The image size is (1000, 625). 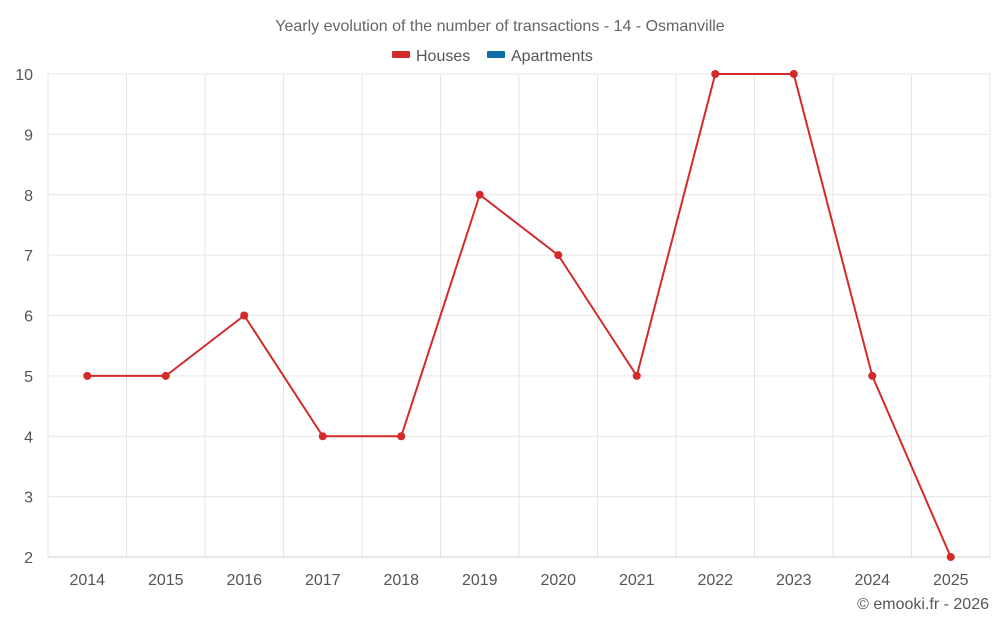 I want to click on x-tick-label: 2022, so click(x=715, y=580).